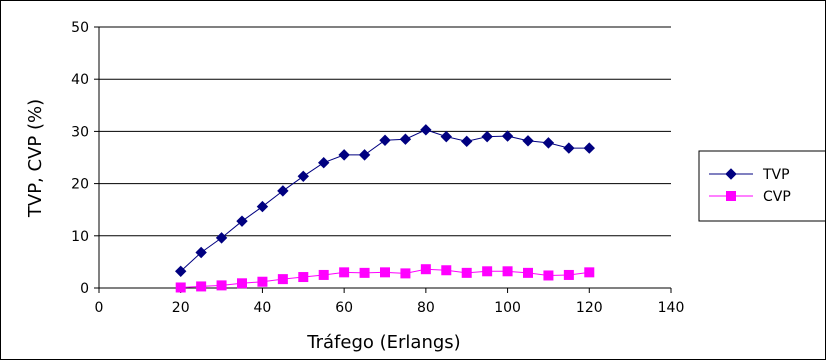 This screenshot has width=826, height=360. I want to click on x-axis-title: Tráfego (Erlangs), so click(383, 342).